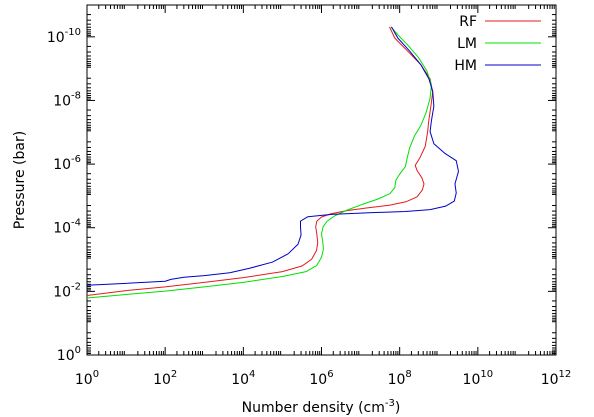 The width and height of the screenshot is (594, 417). Describe the element at coordinates (243, 378) in the screenshot. I see `x-tick-label: 10⁴` at that location.